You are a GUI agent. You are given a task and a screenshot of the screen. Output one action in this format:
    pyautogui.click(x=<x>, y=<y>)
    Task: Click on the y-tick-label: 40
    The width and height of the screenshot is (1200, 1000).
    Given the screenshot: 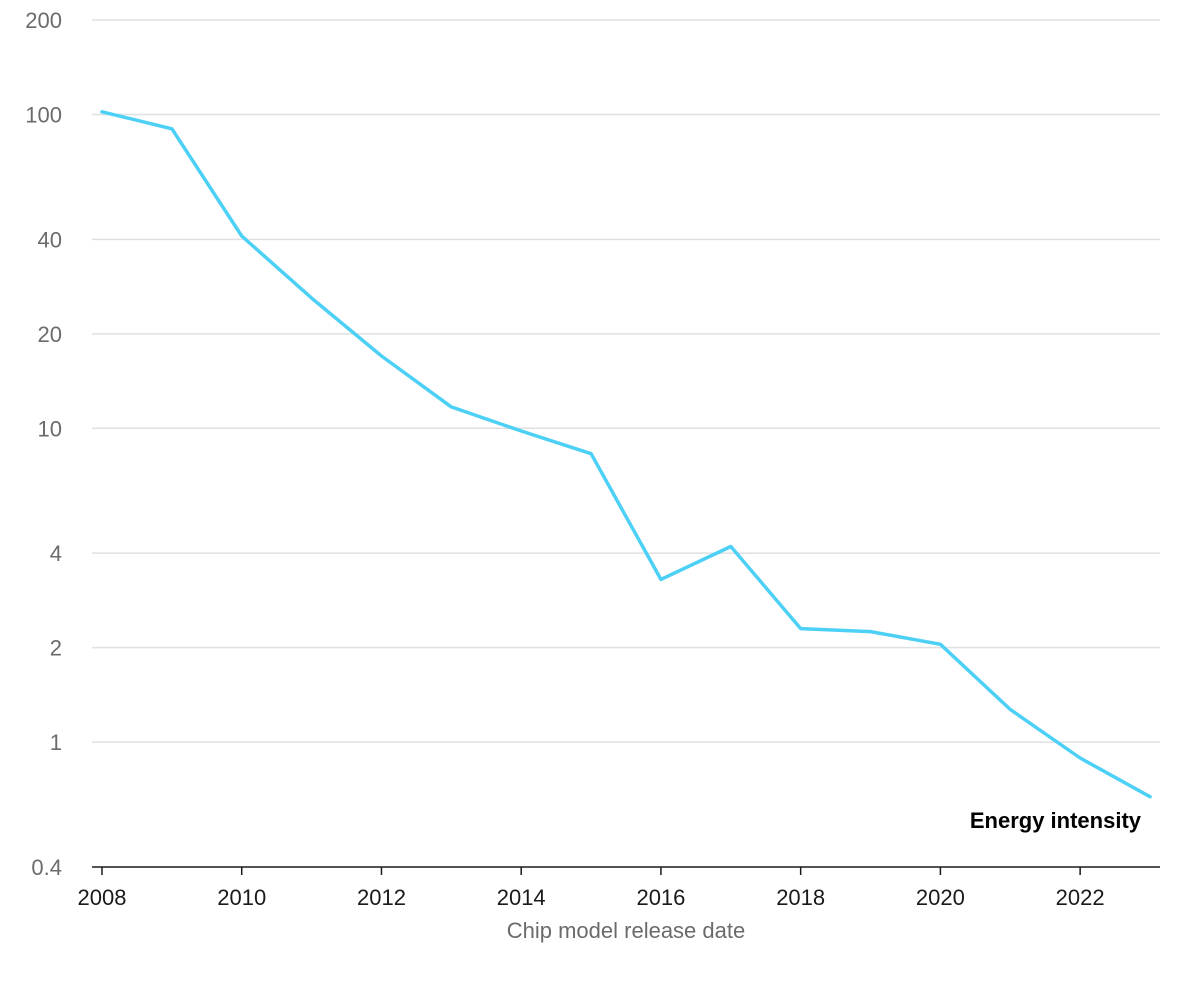 What is the action you would take?
    pyautogui.click(x=50, y=239)
    